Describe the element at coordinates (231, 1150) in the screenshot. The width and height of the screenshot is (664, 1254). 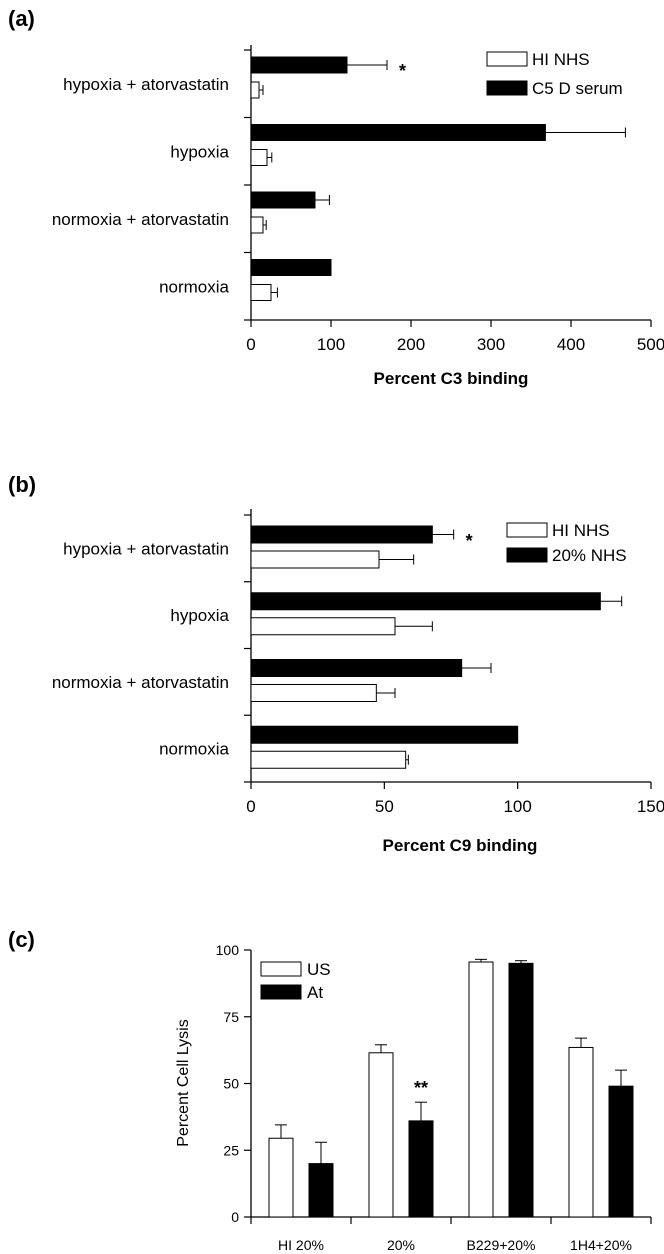
I see `c-y-tick-label-25: 25` at that location.